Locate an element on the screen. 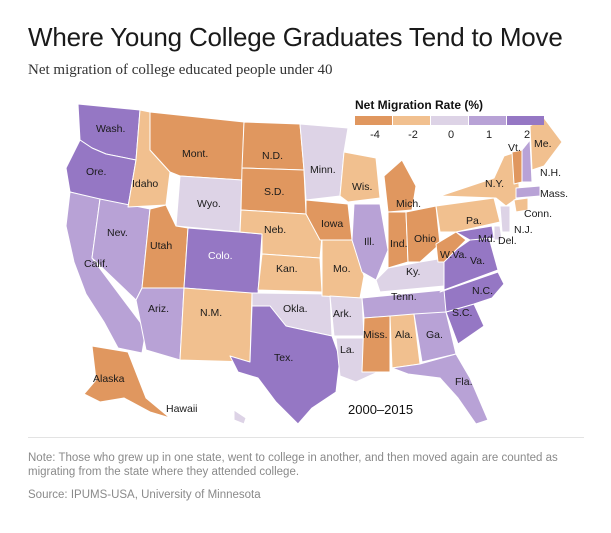 This screenshot has width=611, height=533. state-label: Iowa is located at coordinates (332, 224).